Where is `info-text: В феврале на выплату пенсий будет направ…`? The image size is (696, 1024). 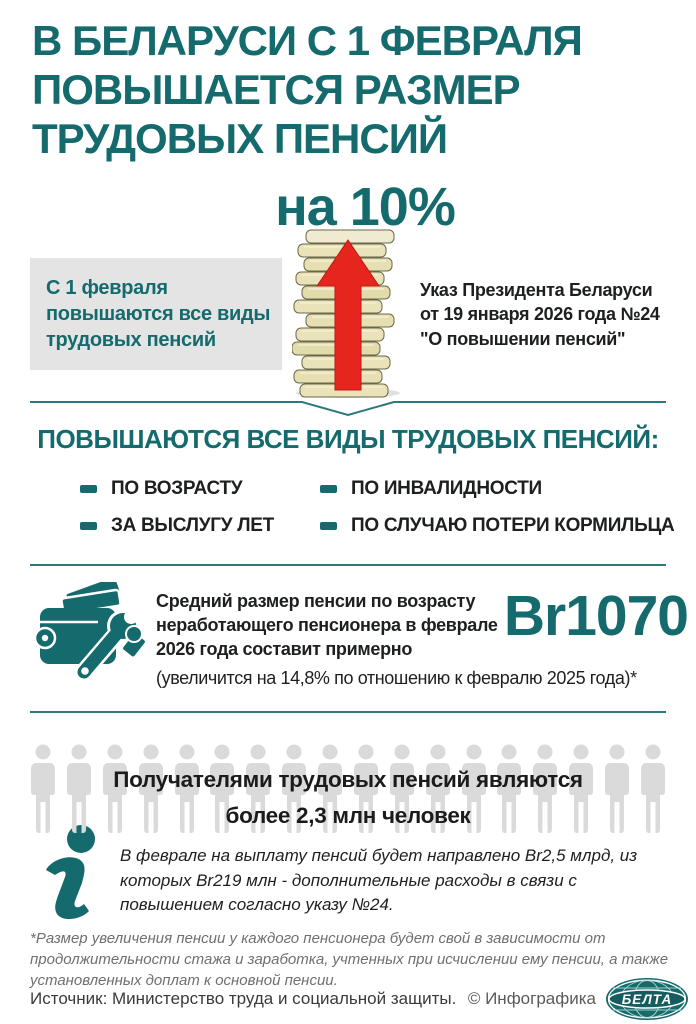 info-text: В феврале на выплату пенсий будет направ… is located at coordinates (379, 880).